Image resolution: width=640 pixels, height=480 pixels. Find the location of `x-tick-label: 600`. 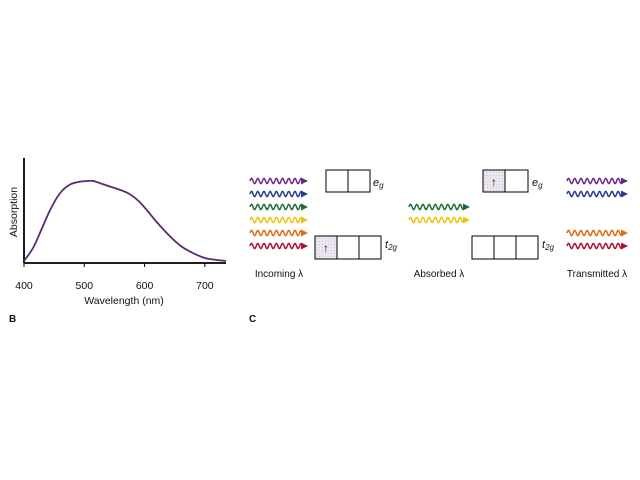

x-tick-label: 600 is located at coordinates (145, 286).